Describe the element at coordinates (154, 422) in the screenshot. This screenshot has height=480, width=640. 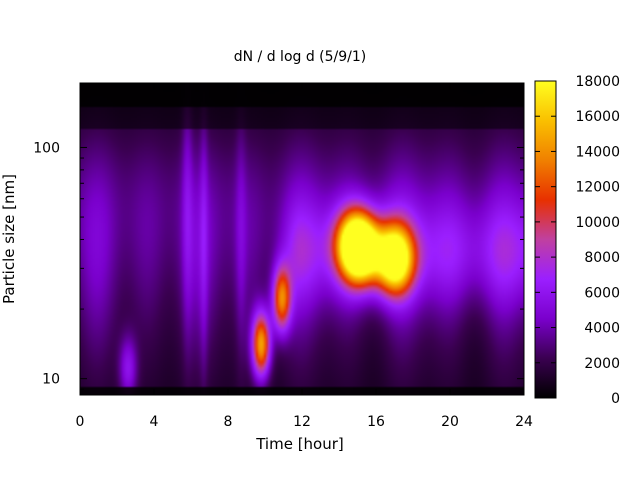
I see `x-tick-label: 4` at that location.